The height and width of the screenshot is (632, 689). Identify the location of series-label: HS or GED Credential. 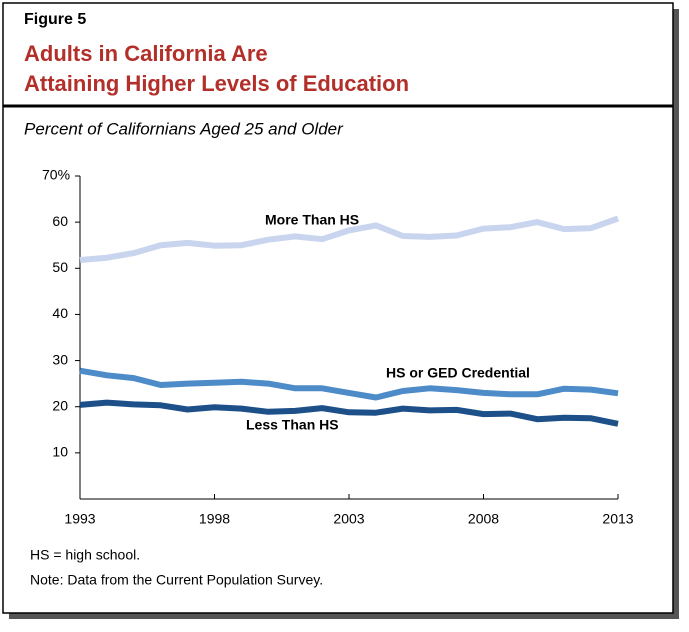
(458, 373).